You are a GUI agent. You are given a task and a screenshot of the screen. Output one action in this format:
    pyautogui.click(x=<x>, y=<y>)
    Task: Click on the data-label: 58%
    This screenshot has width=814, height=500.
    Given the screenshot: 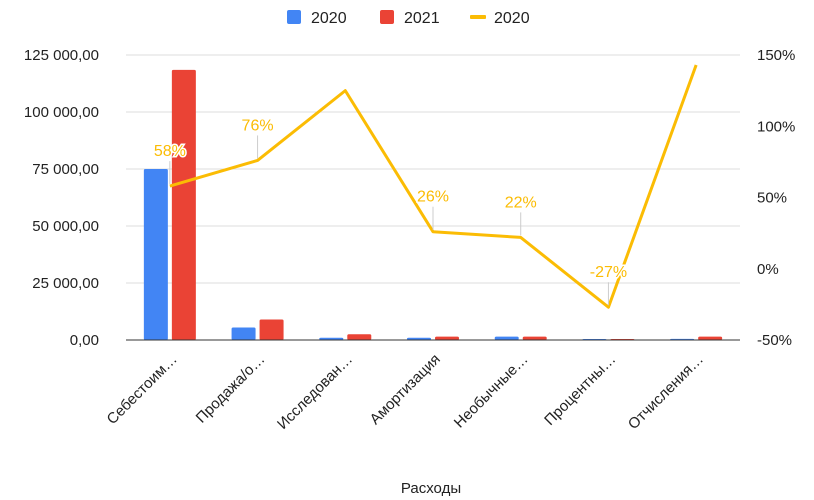 What is the action you would take?
    pyautogui.click(x=170, y=151)
    